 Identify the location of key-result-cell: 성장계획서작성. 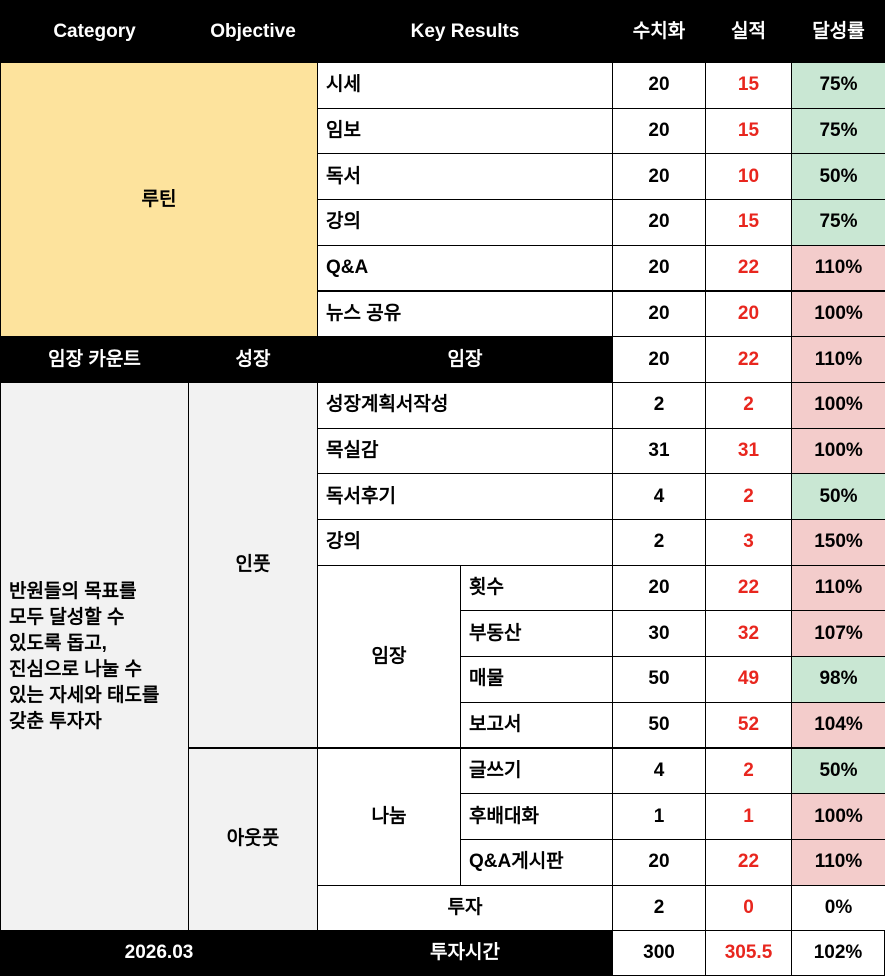
(465, 405).